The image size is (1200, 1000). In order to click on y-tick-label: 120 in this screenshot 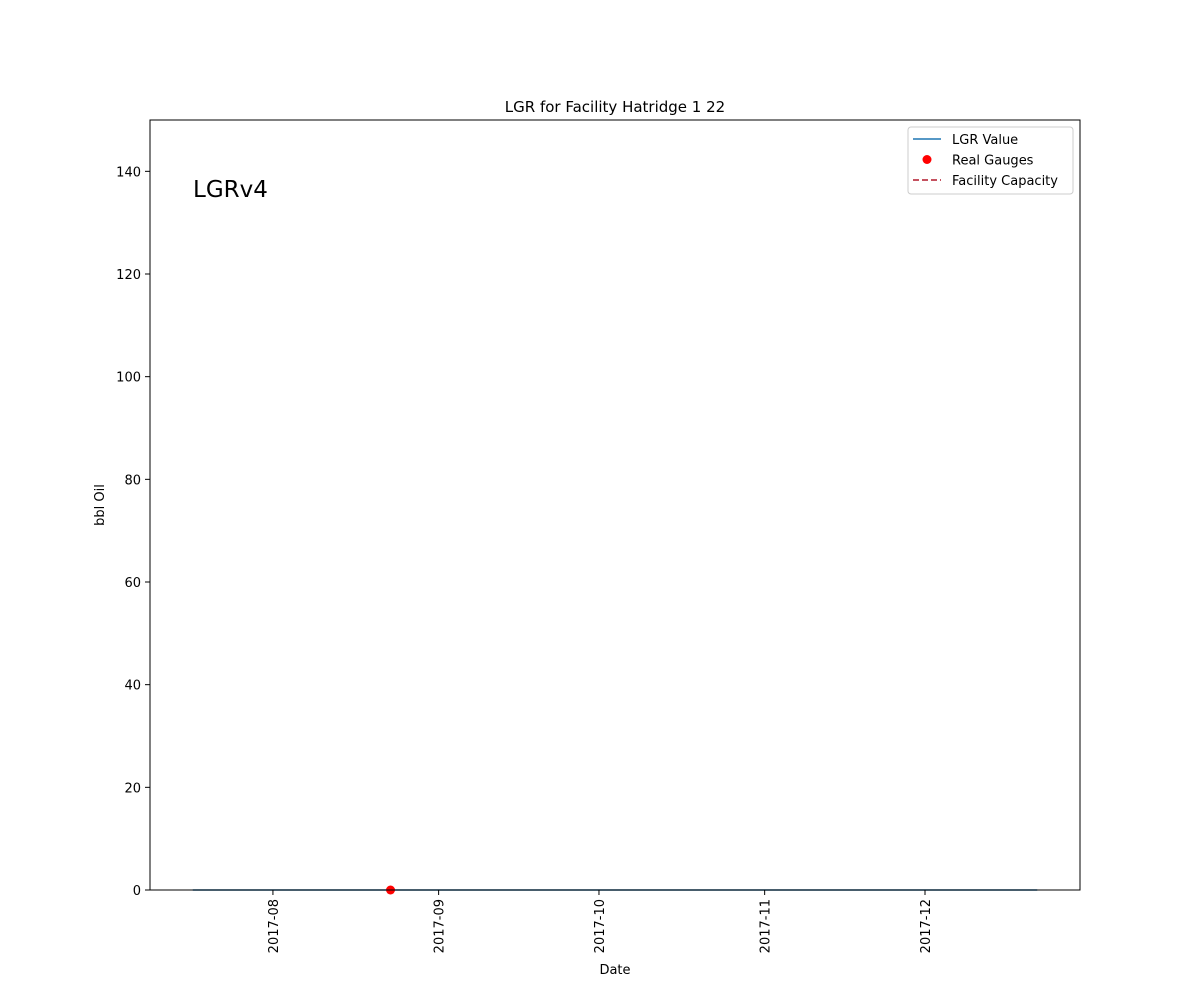, I will do `click(128, 275)`.